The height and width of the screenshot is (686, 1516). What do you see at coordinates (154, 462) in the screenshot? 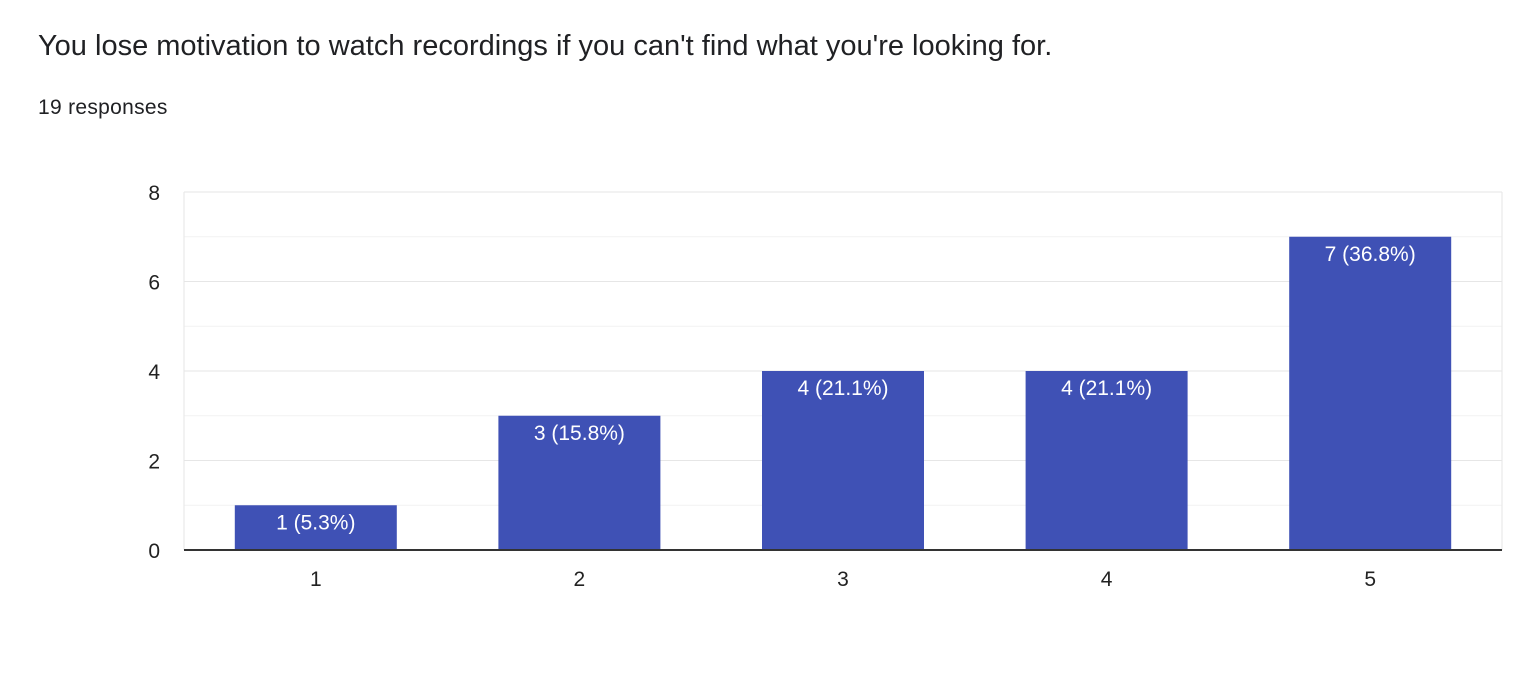
I see `y-tick-label: 2` at bounding box center [154, 462].